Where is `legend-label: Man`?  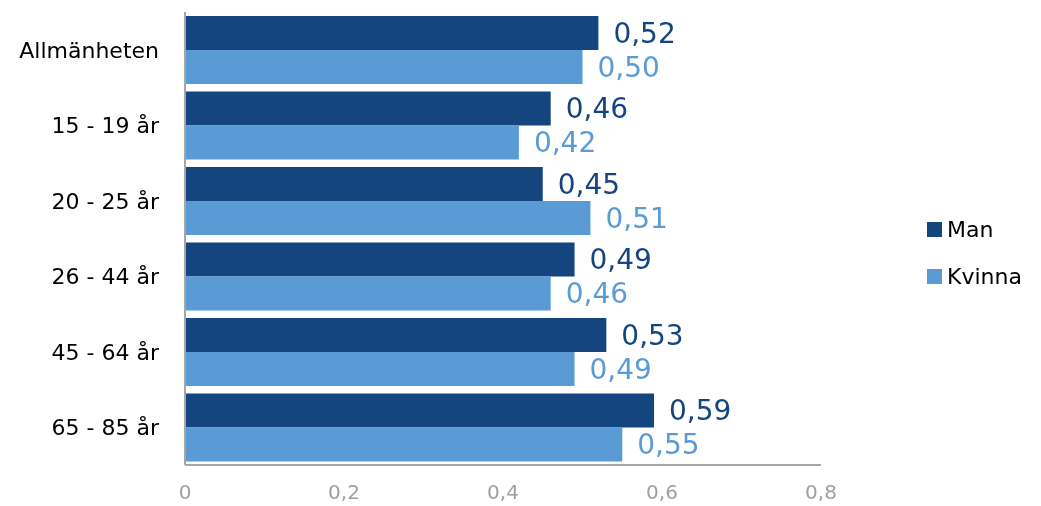
legend-label: Man is located at coordinates (970, 229).